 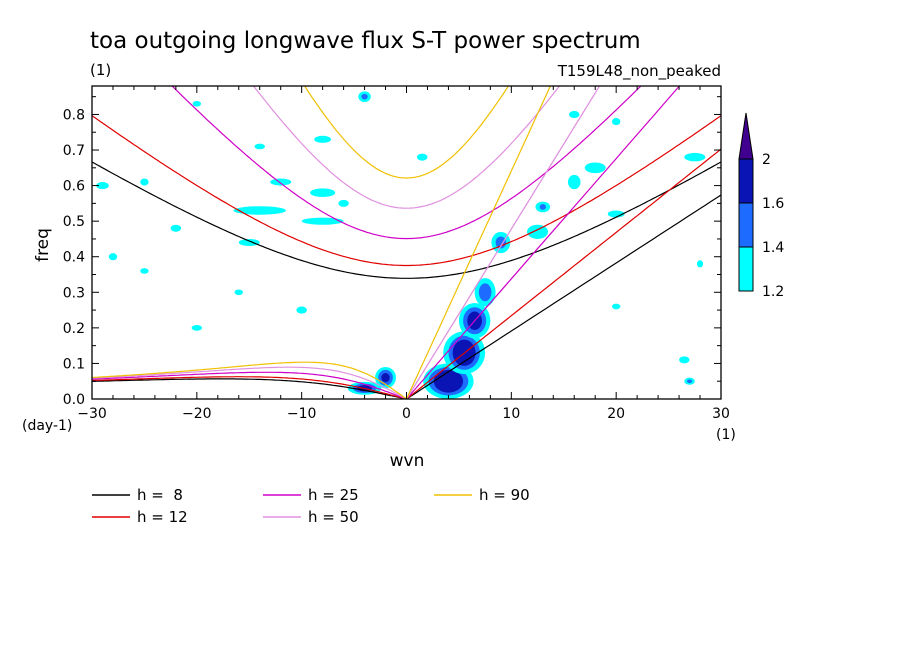 What do you see at coordinates (47, 426) in the screenshot?
I see `y-axis-unit: (day-1)` at bounding box center [47, 426].